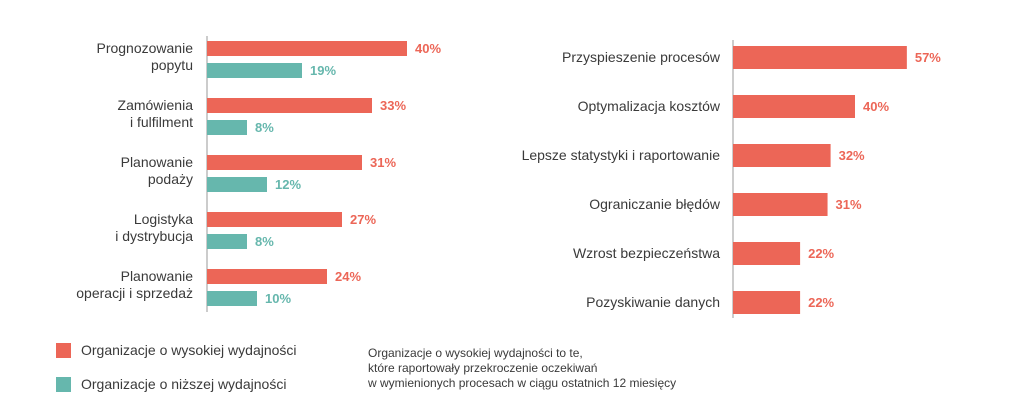  I want to click on category-label-line: i dystrybucja, so click(154, 236).